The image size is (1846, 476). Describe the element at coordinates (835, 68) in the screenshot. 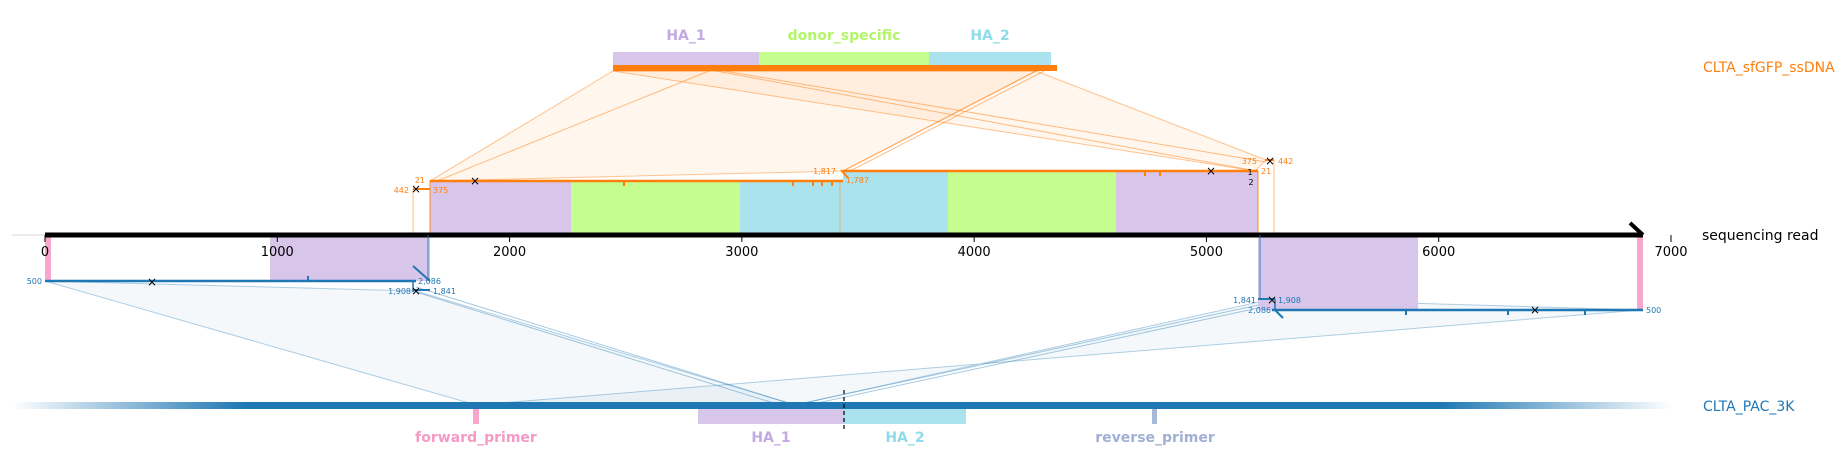

I see `donor-reference-bar` at that location.